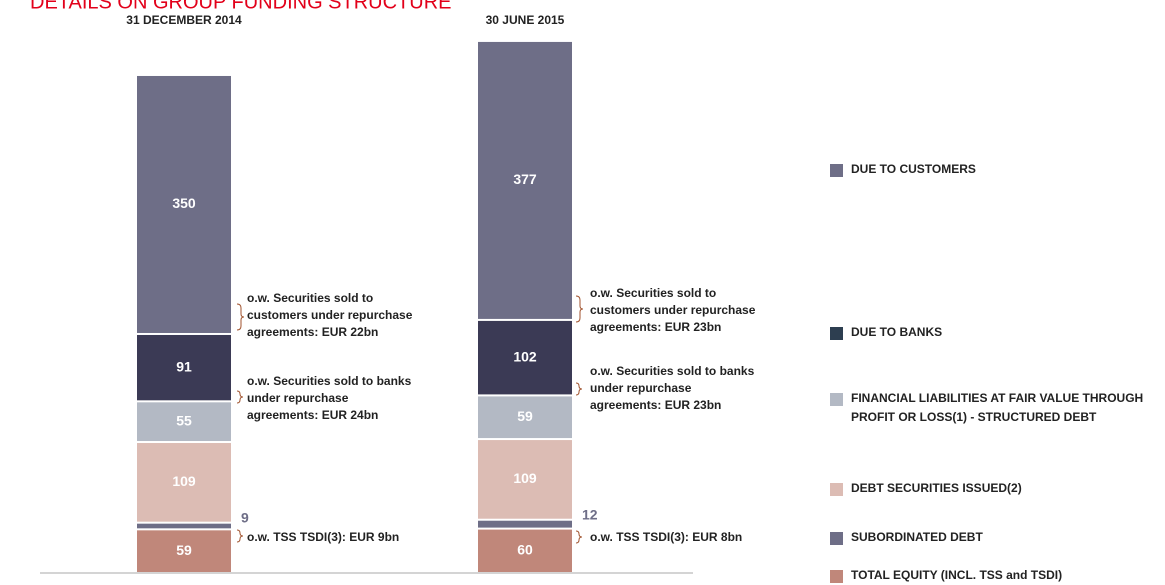 The width and height of the screenshot is (1165, 585). Describe the element at coordinates (323, 537) in the screenshot. I see `annotation: o.w. TSS TSDI(3): EUR 9bn` at that location.